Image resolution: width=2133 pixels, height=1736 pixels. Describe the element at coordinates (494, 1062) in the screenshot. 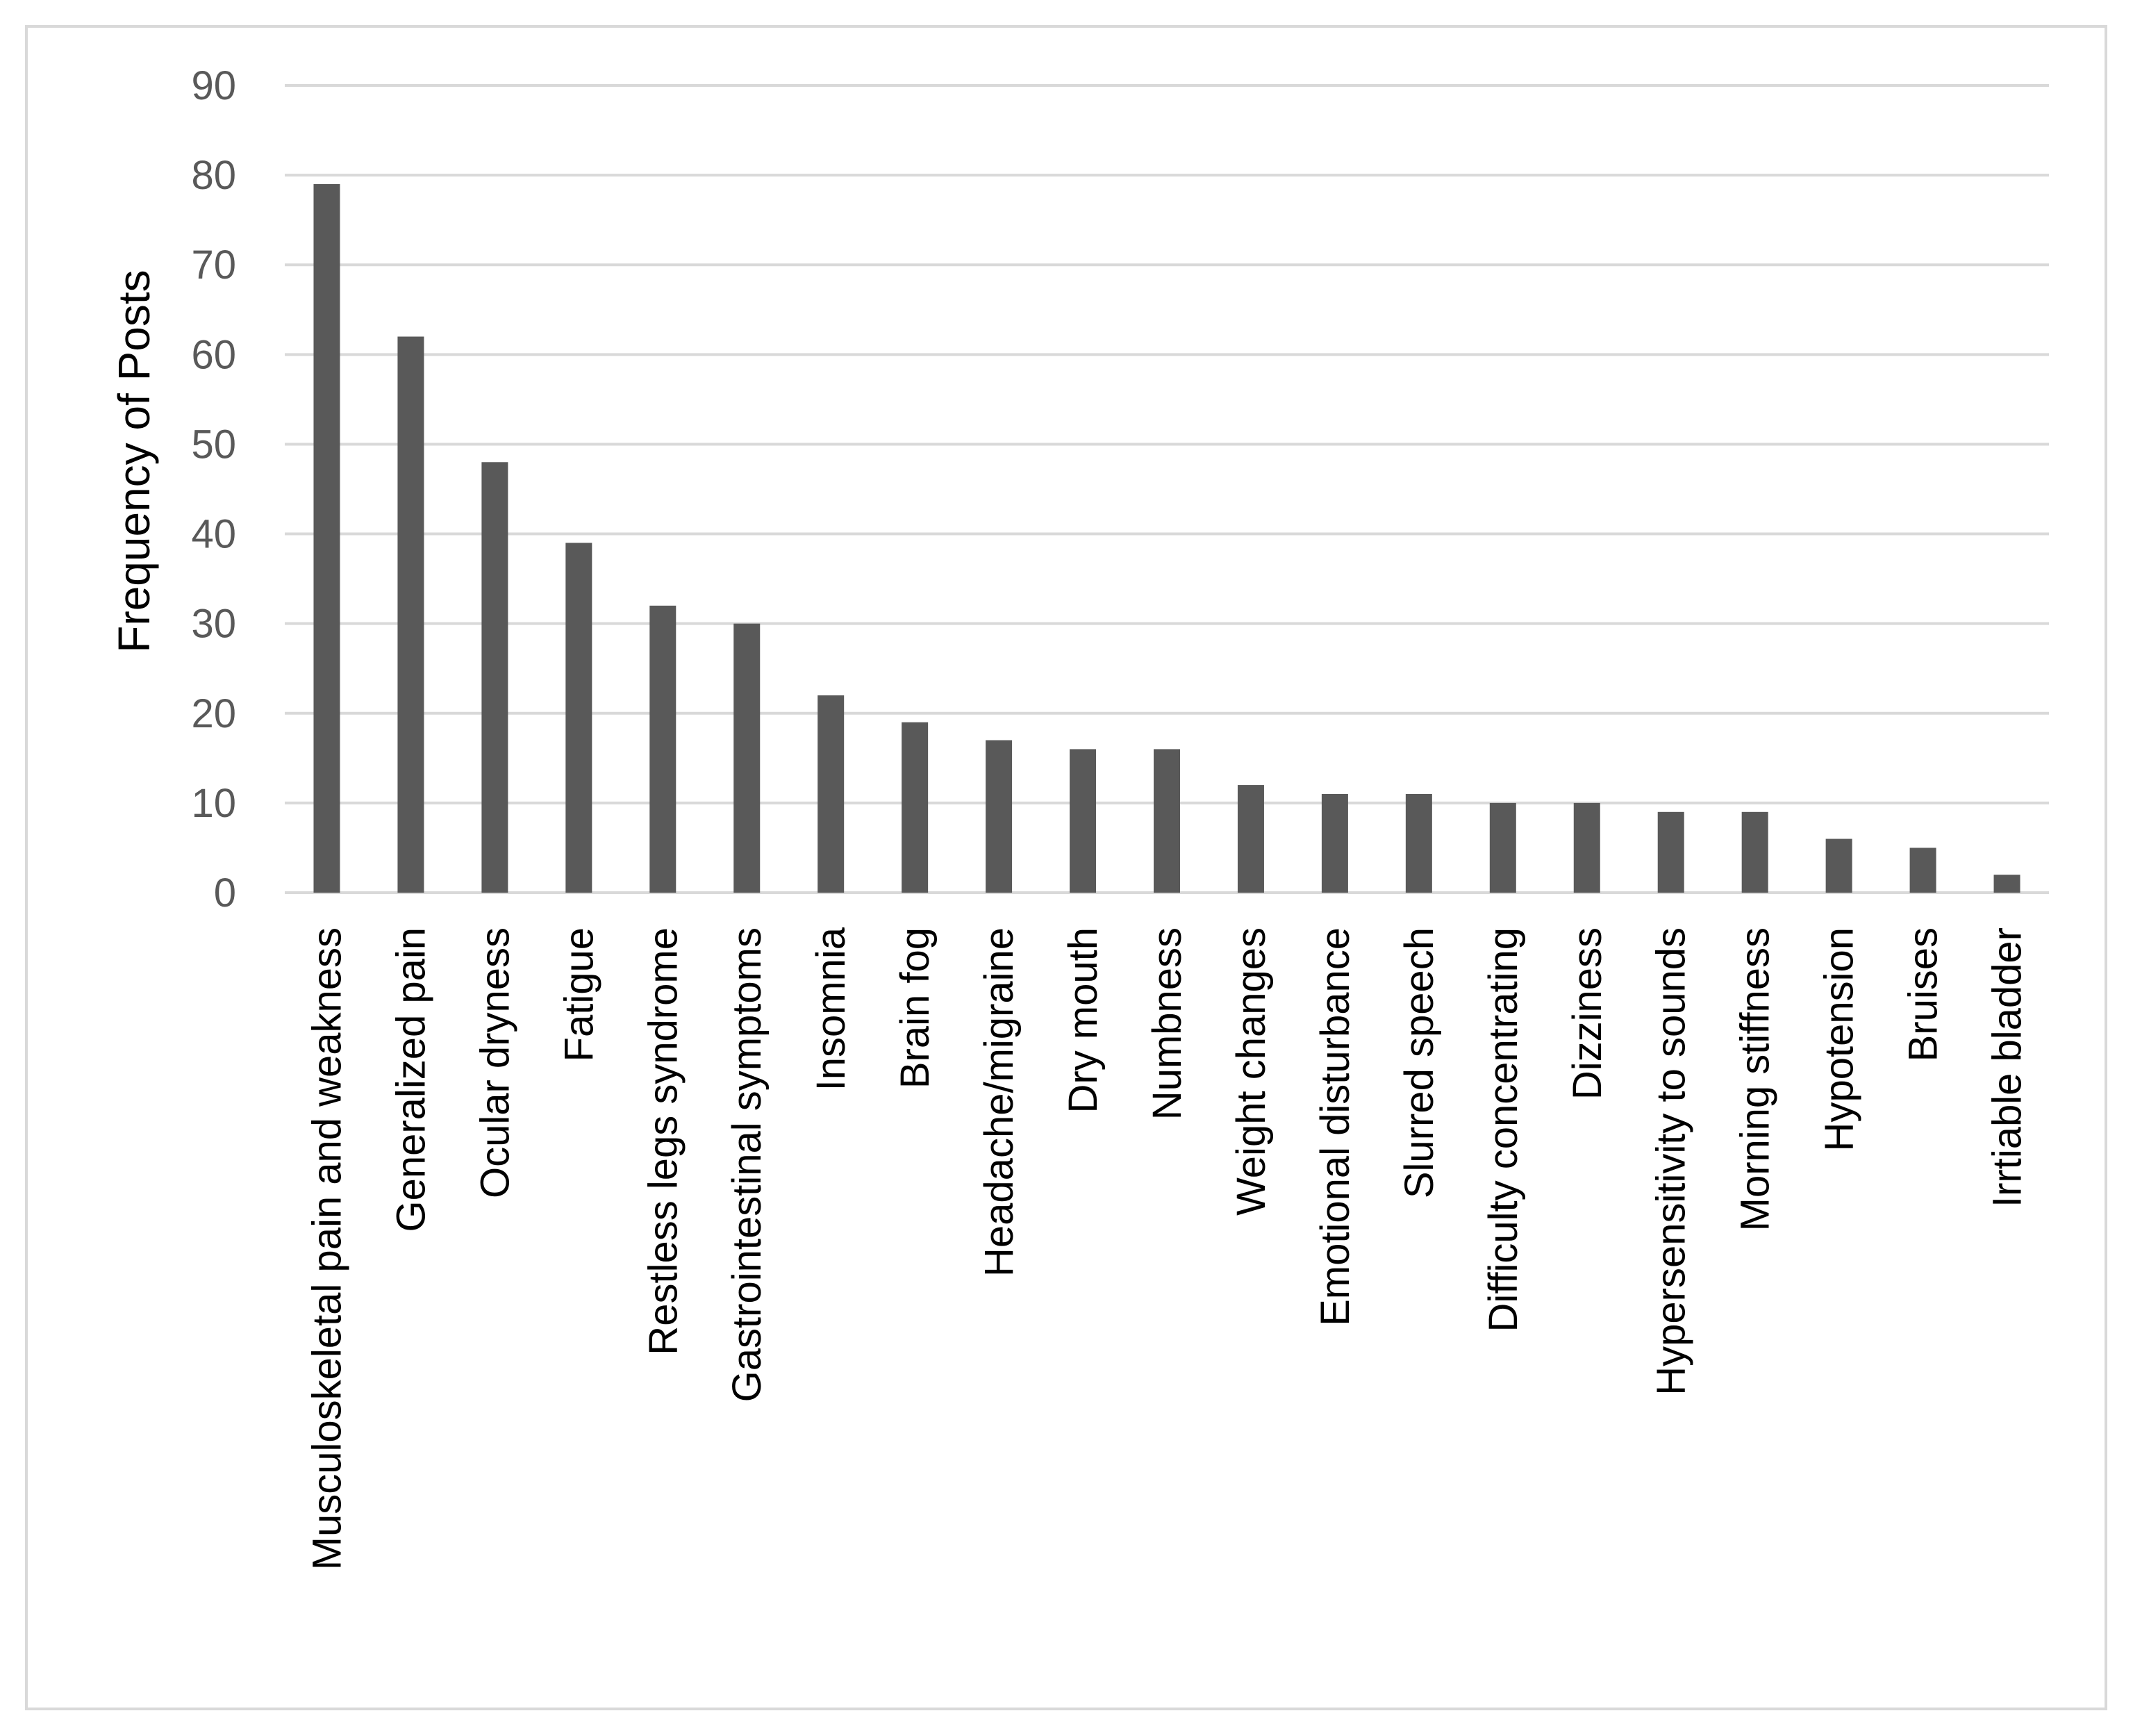

I see `x-category-label: Ocular dryness` at that location.